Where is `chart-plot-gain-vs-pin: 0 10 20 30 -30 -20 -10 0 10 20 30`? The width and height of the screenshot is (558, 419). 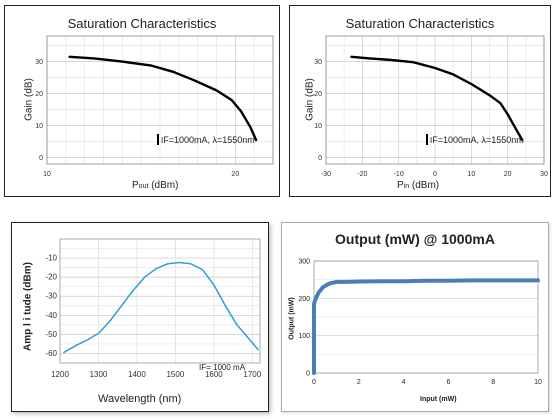 chart-plot-gain-vs-pin: 0 10 20 30 -30 -20 -10 0 10 20 30 is located at coordinates (431, 106).